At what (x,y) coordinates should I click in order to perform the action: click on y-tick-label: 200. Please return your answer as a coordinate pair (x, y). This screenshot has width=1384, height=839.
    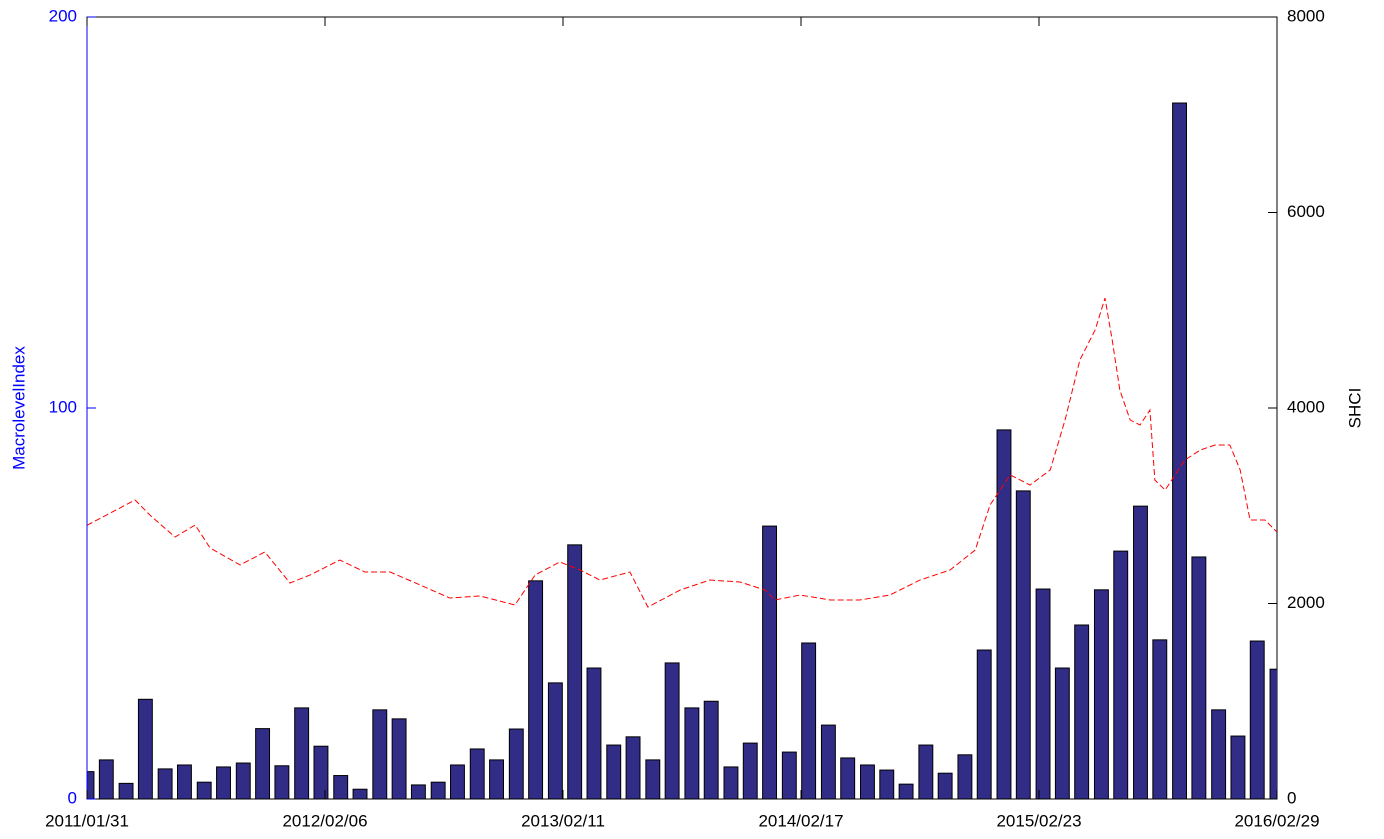
    Looking at the image, I should click on (63, 15).